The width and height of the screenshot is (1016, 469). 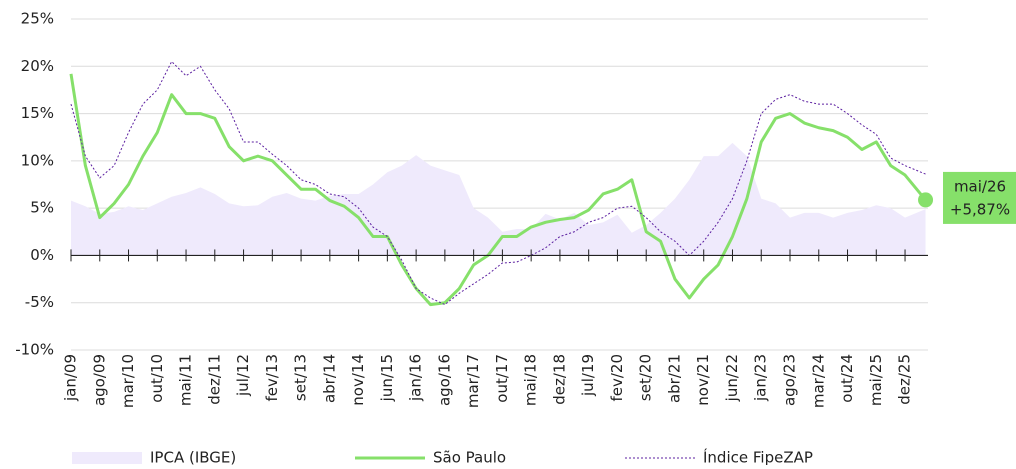 I want to click on y-tick-label: 20%, so click(x=37, y=66).